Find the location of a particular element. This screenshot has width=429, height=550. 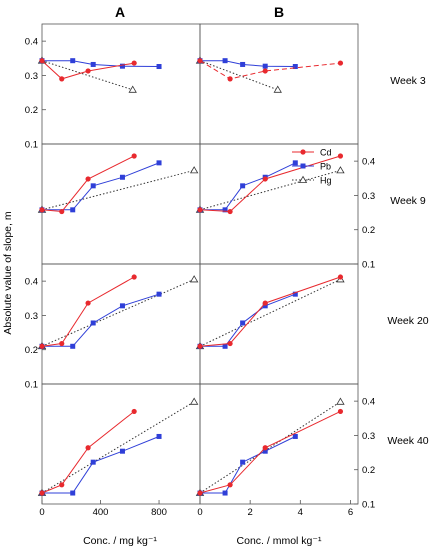

row-label-week-20: Week 20 is located at coordinates (407, 321).